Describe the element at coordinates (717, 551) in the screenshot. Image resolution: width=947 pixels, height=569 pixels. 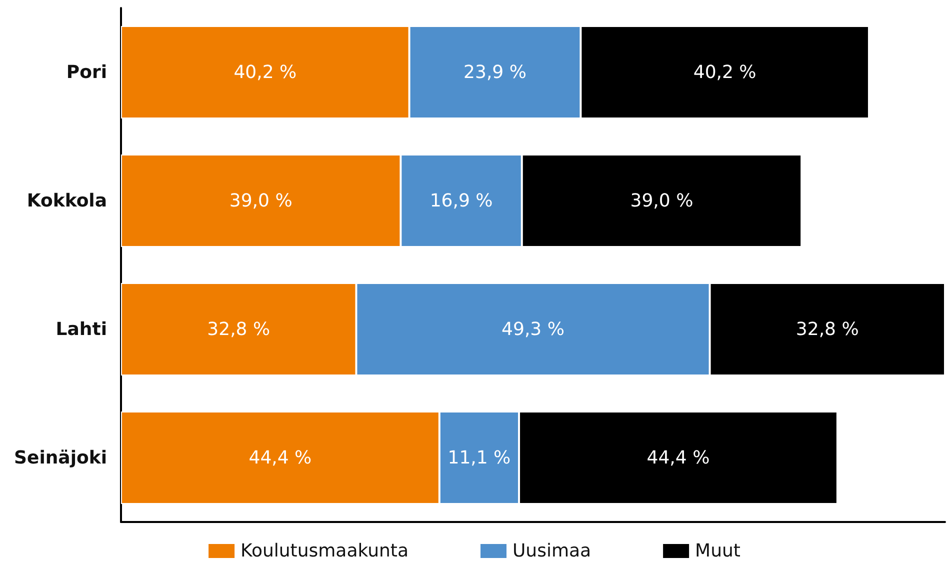
I see `legend-label: Muut` at that location.